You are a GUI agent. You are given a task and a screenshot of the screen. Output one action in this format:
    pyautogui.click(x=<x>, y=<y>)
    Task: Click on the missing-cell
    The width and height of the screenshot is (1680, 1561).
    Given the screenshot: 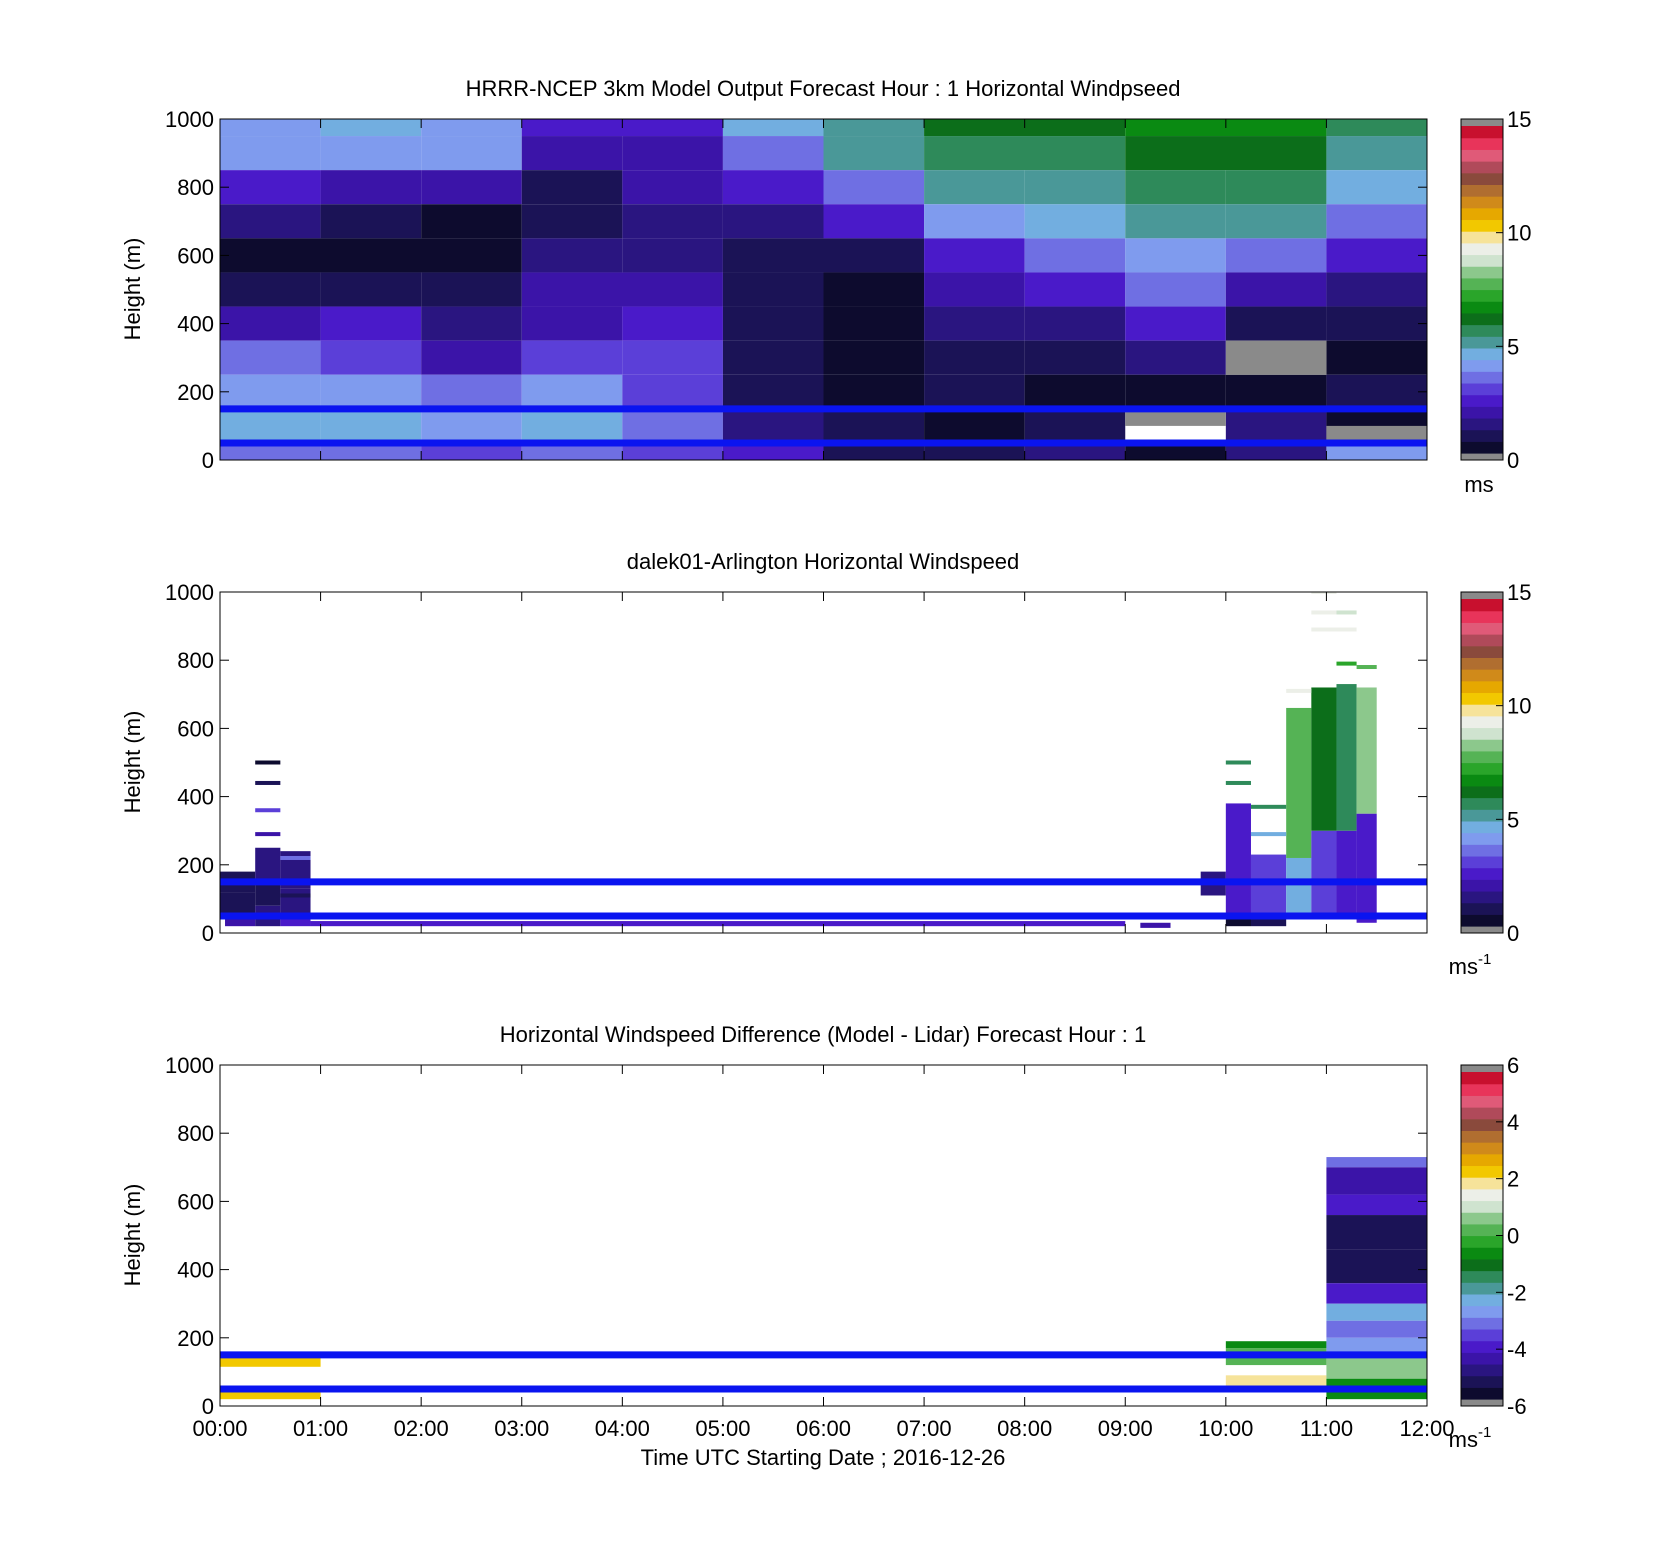 What is the action you would take?
    pyautogui.click(x=1276, y=357)
    